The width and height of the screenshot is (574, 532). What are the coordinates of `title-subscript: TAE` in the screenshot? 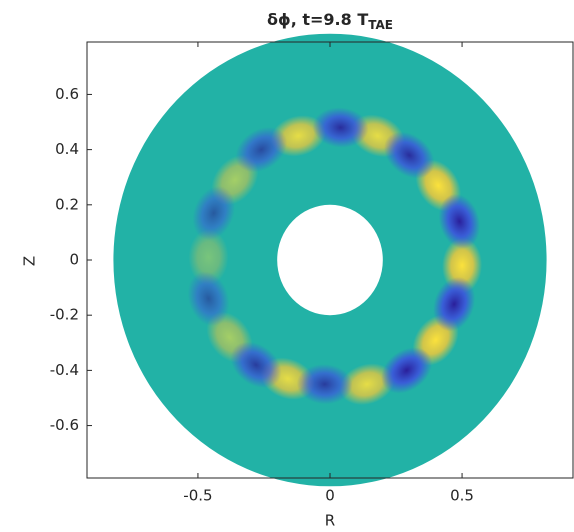 It's located at (380, 25).